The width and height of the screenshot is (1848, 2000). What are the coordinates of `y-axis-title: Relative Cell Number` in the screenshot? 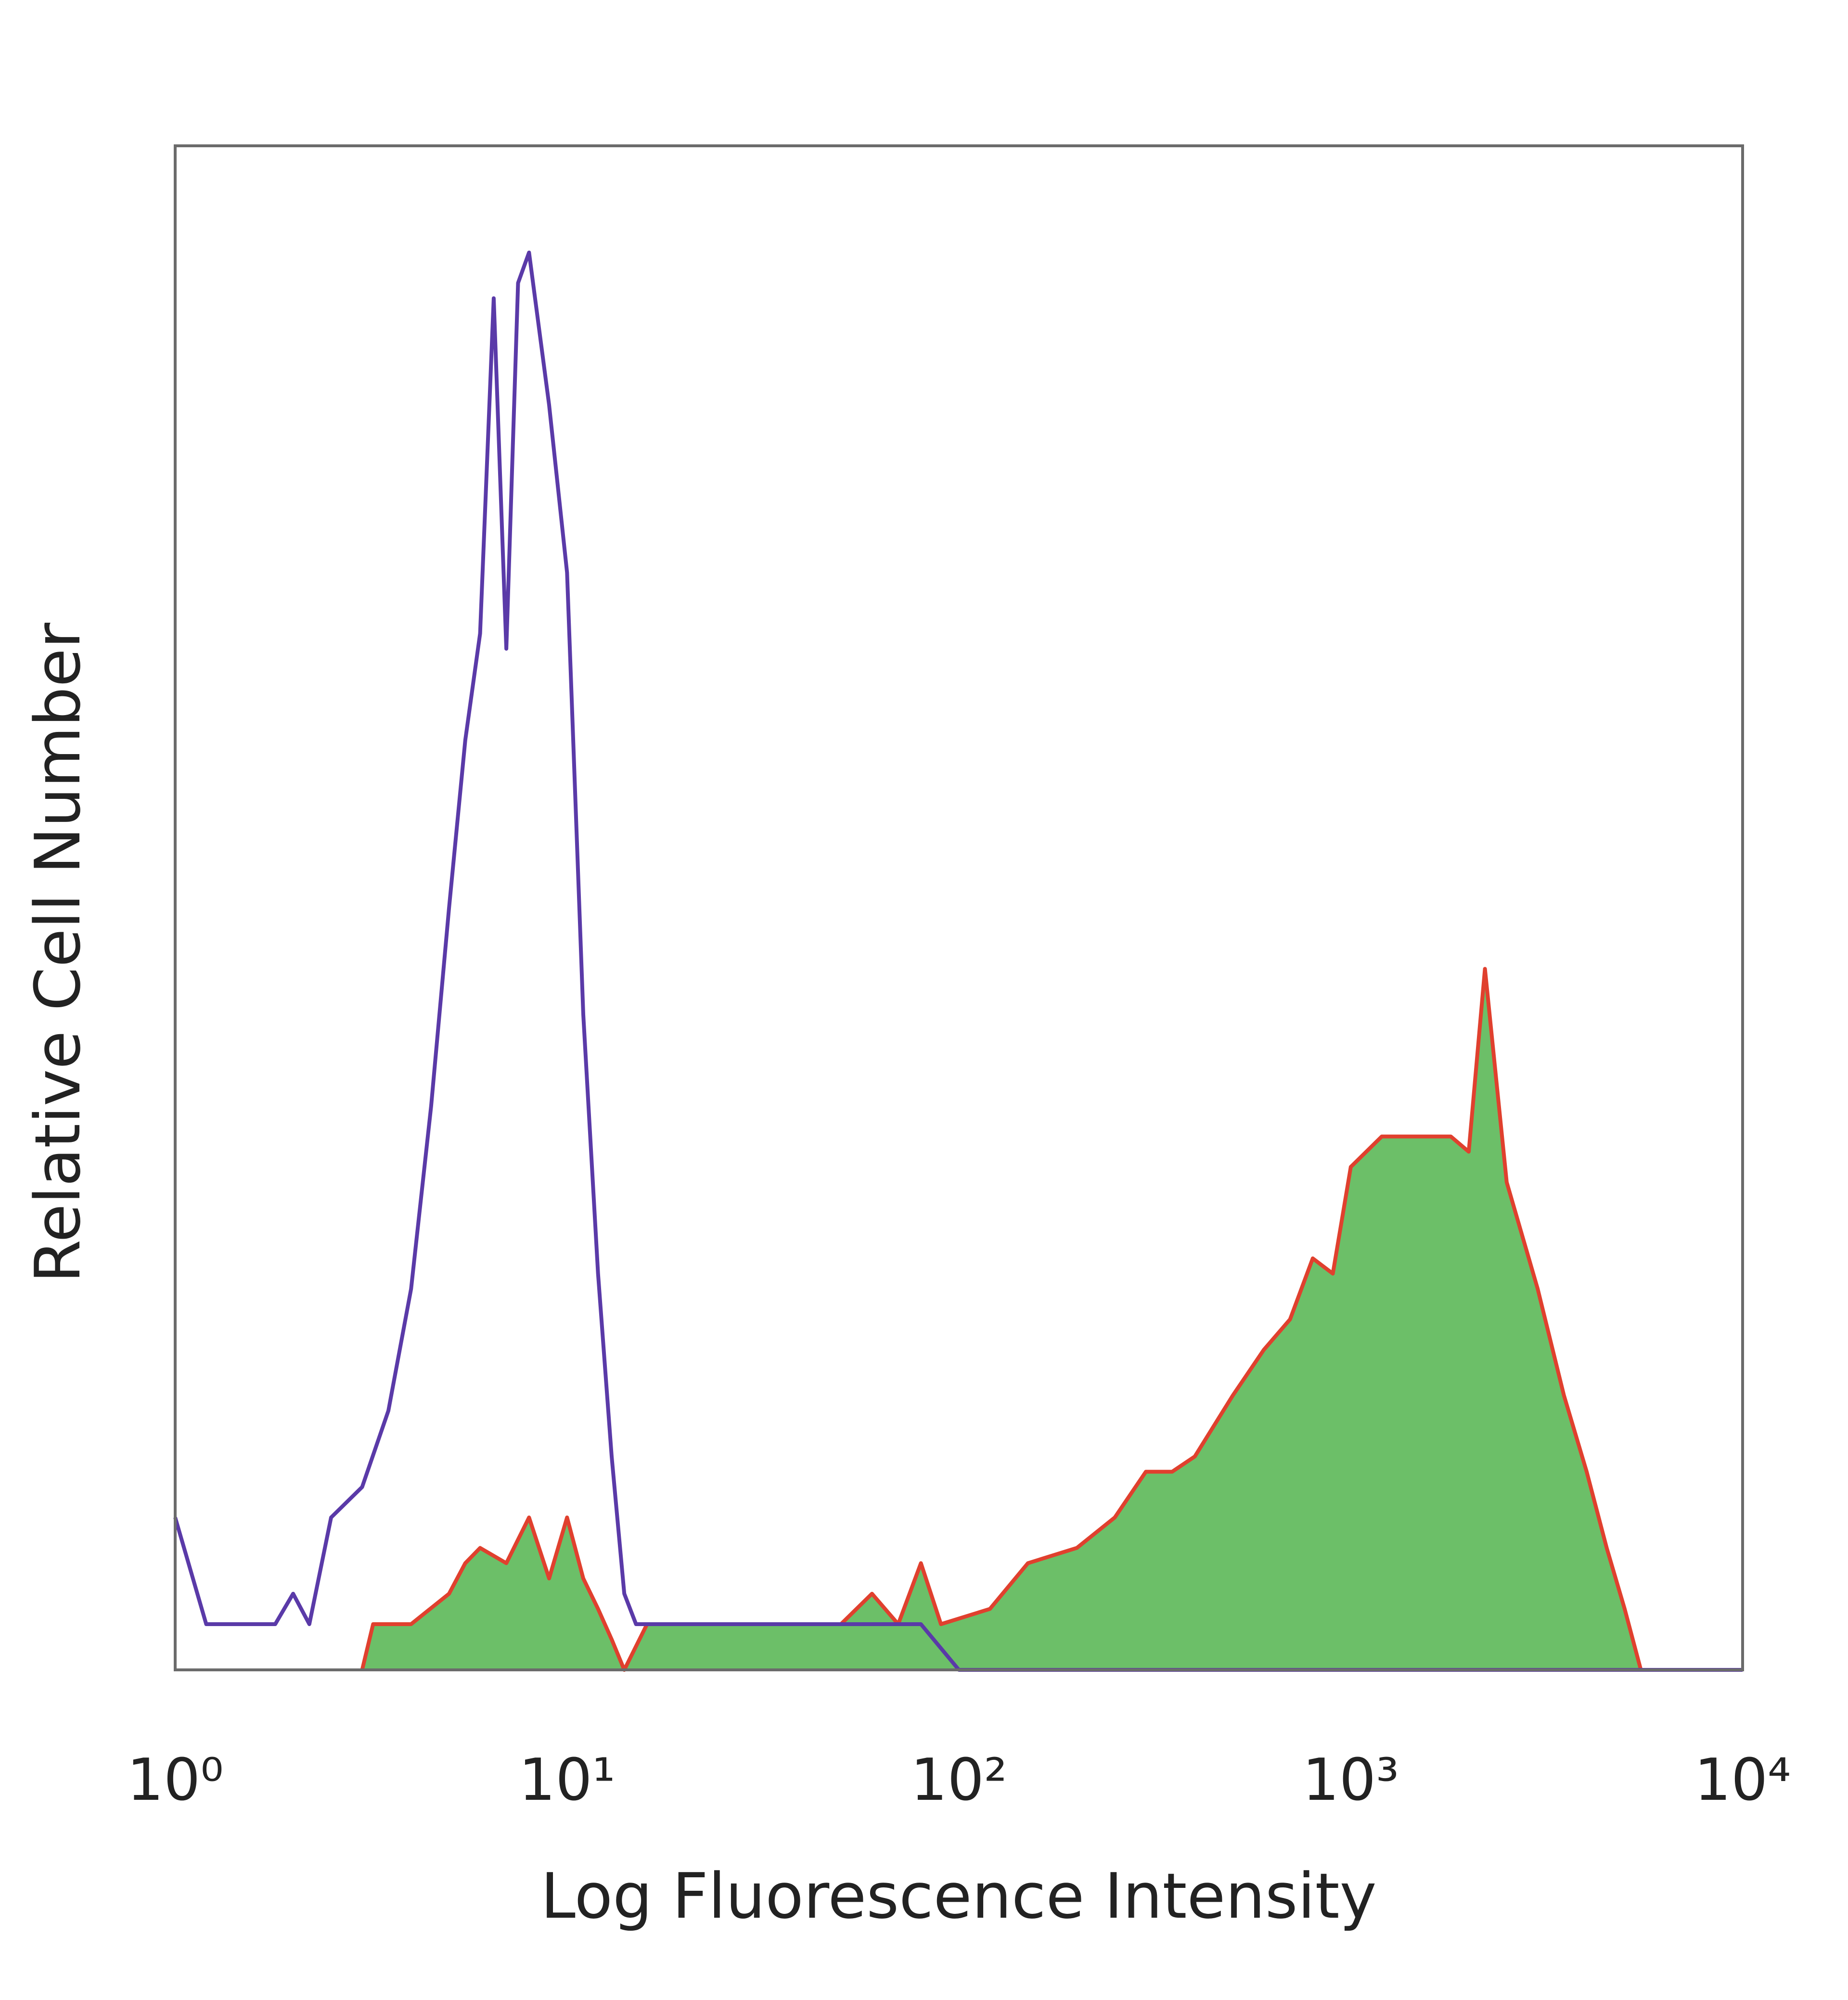 It's located at (57, 952).